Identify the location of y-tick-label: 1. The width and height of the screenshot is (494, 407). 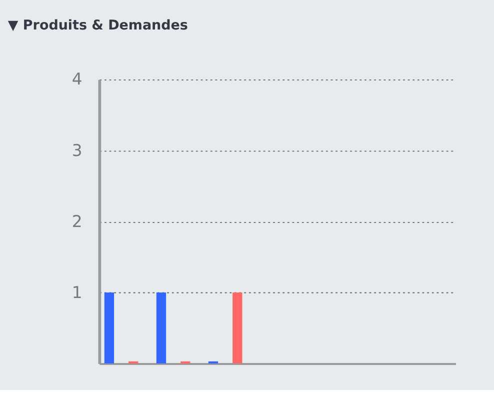
(77, 292).